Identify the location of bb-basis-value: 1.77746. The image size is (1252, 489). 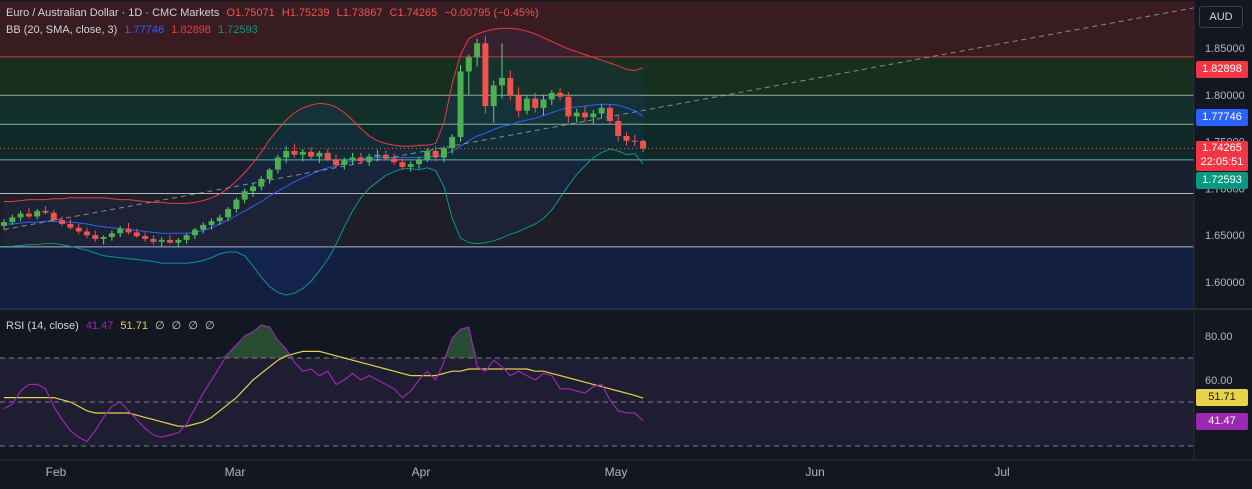
(144, 30).